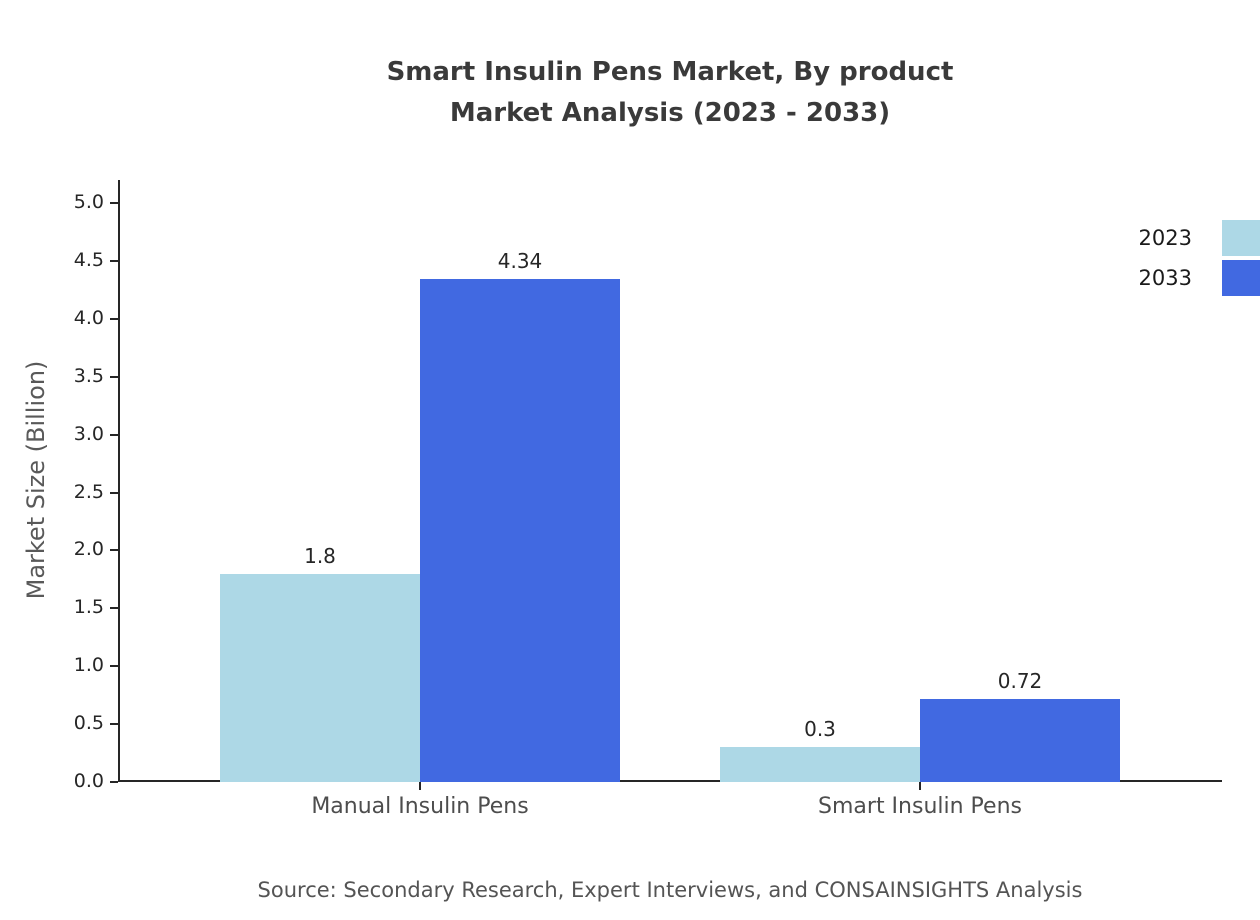  I want to click on y-tick-label: 0.5, so click(88, 723).